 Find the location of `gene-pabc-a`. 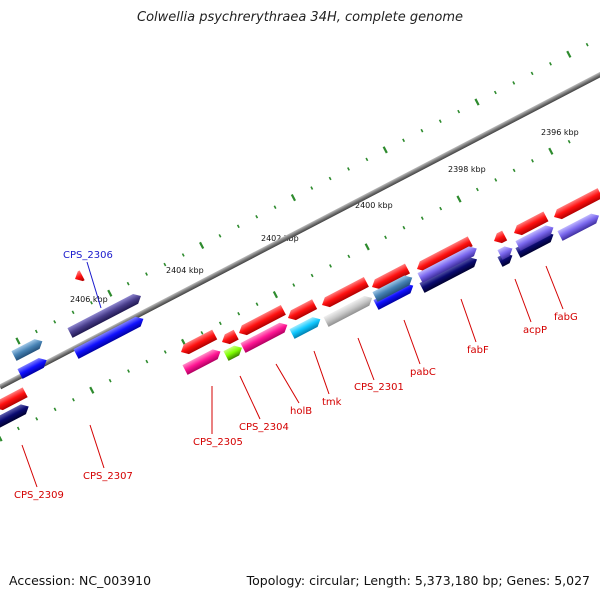

gene-pabc-a is located at coordinates (445, 254).